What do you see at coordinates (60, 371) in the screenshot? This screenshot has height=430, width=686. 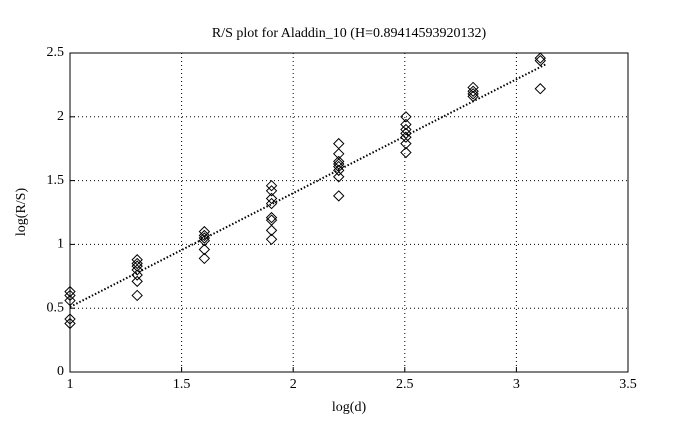 I see `y-tick-label: 0` at bounding box center [60, 371].